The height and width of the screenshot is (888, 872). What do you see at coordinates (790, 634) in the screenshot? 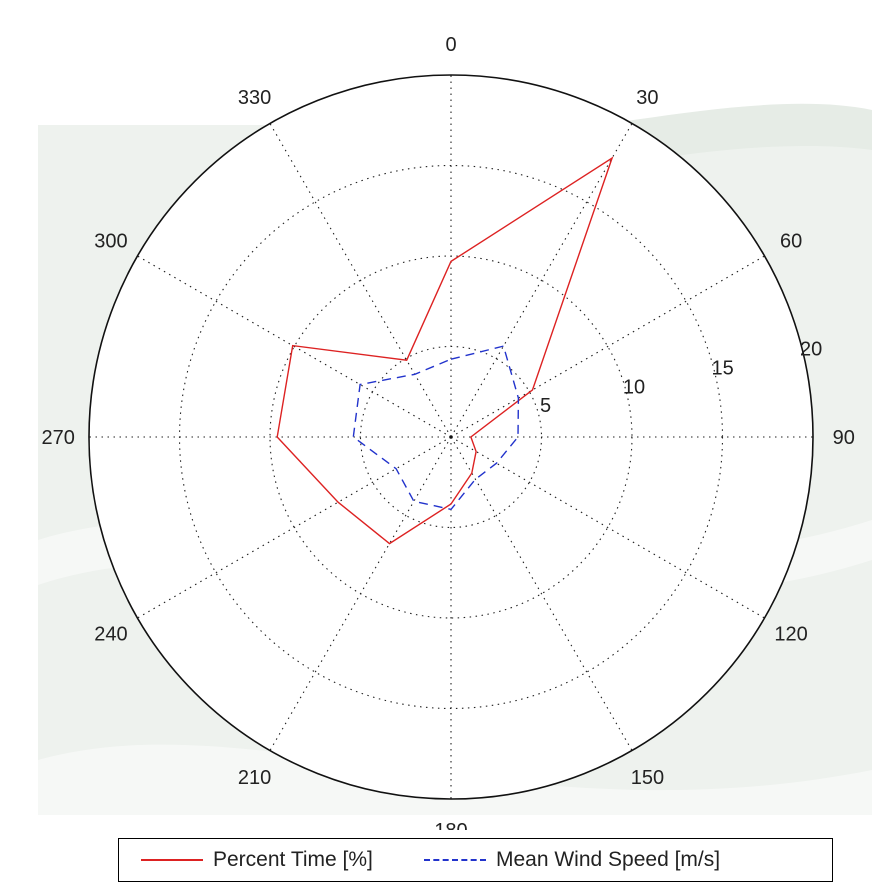
I see `angle-tick-label: 120` at bounding box center [790, 634].